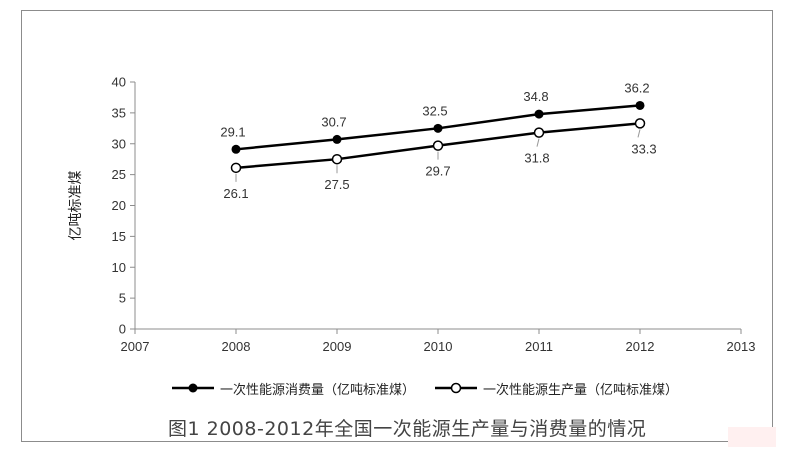  Describe the element at coordinates (236, 346) in the screenshot. I see `x-tick-label: 2008` at that location.